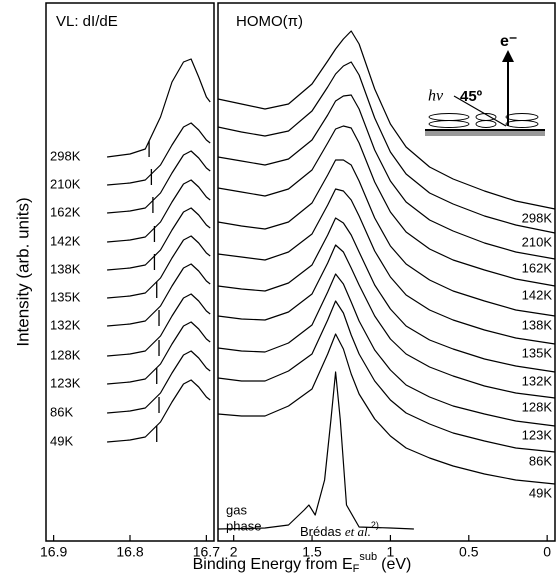 This screenshot has width=560, height=574. I want to click on angle-label: 45º, so click(471, 96).